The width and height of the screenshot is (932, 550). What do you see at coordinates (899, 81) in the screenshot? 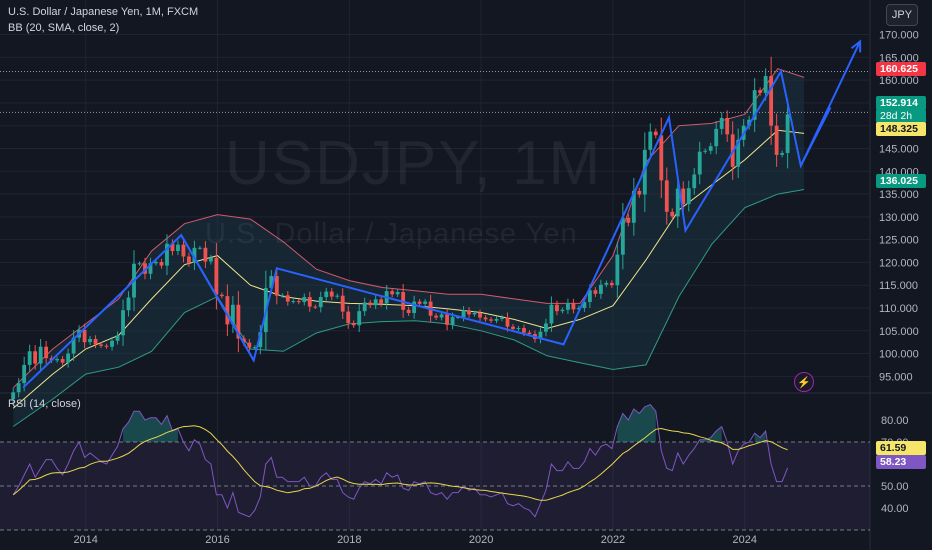
I see `price-tick-label: 160.000` at bounding box center [899, 81].